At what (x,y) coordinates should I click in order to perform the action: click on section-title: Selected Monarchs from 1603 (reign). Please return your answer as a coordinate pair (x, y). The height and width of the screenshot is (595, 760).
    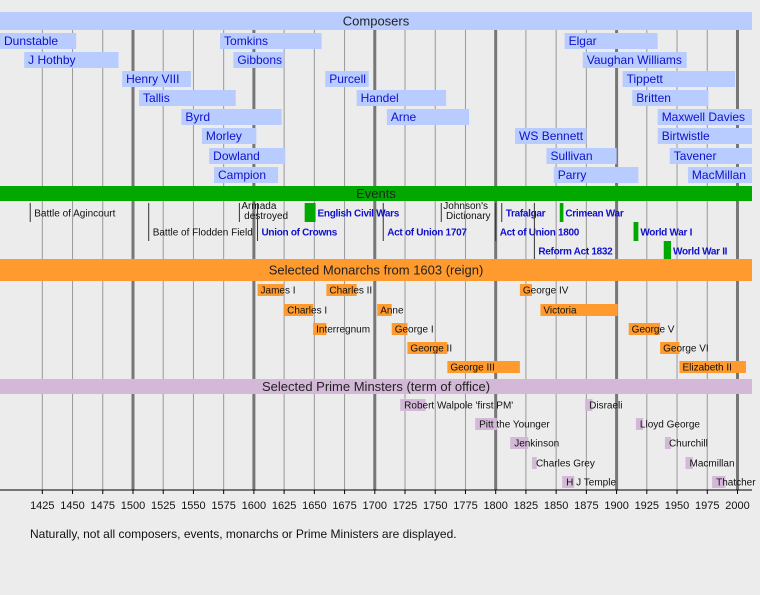
    Looking at the image, I should click on (376, 269).